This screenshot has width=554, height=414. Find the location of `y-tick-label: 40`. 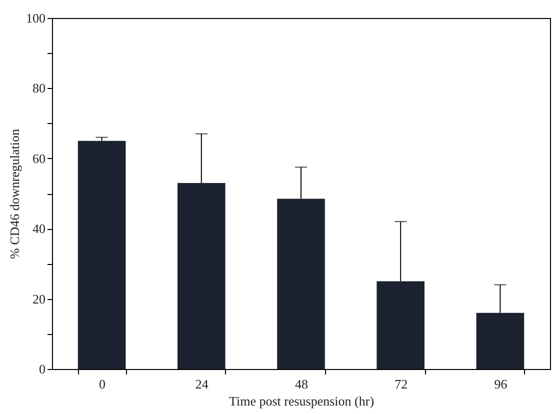

y-tick-label: 40 is located at coordinates (39, 228).